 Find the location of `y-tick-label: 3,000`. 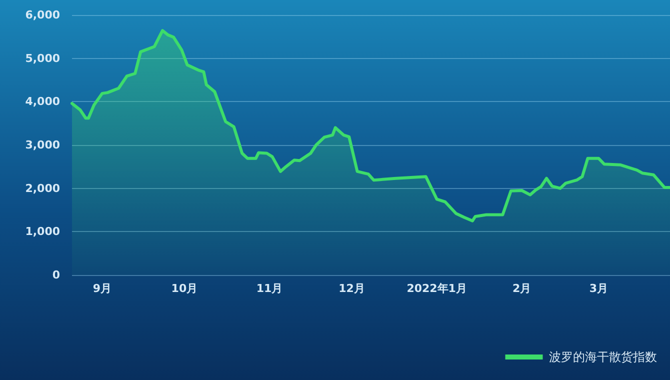

y-tick-label: 3,000 is located at coordinates (42, 145).